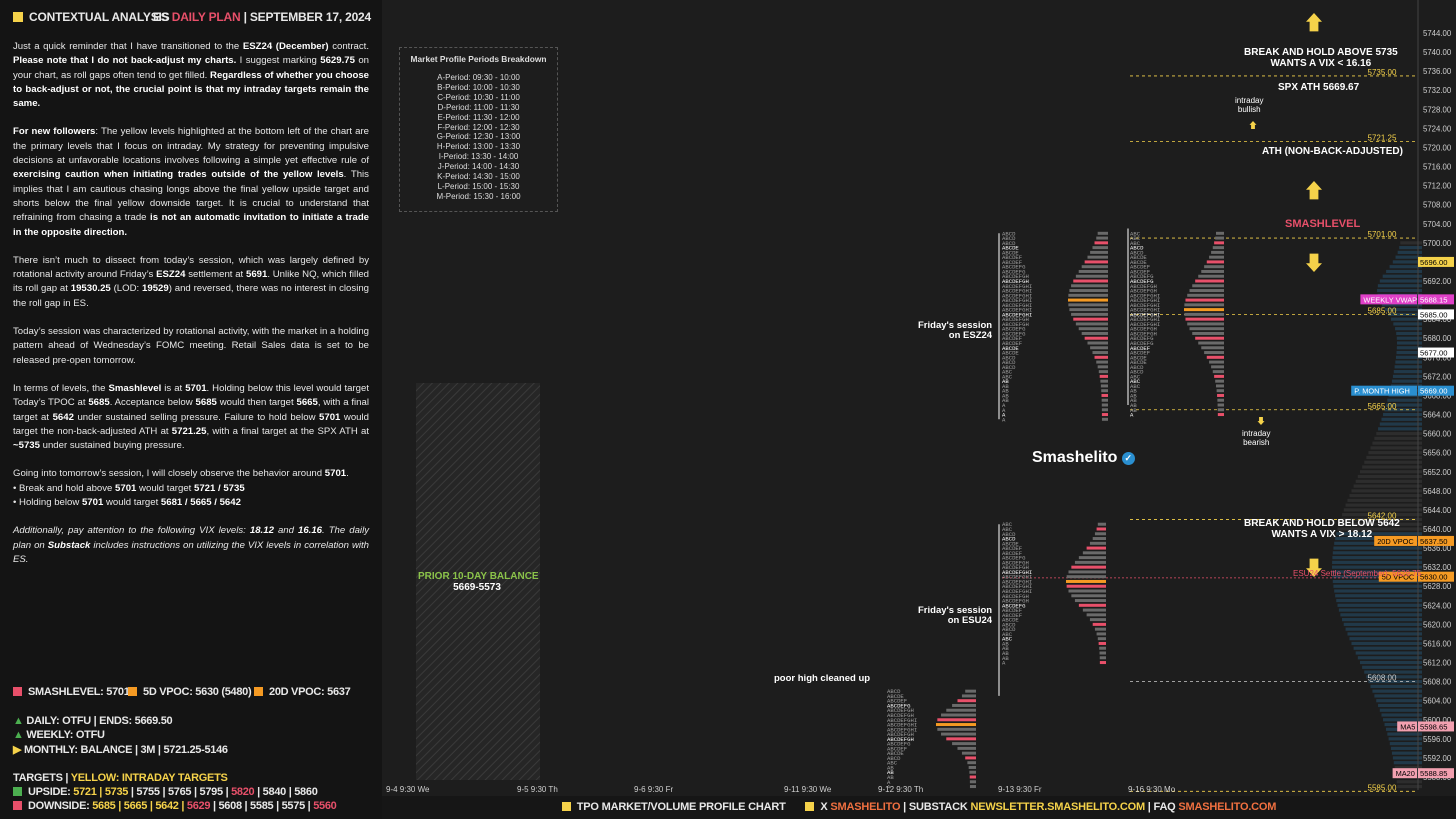 Image resolution: width=1456 pixels, height=819 pixels. What do you see at coordinates (302, 692) in the screenshot?
I see `legend-20d-vpoc: 20D VPOC: 5637` at bounding box center [302, 692].